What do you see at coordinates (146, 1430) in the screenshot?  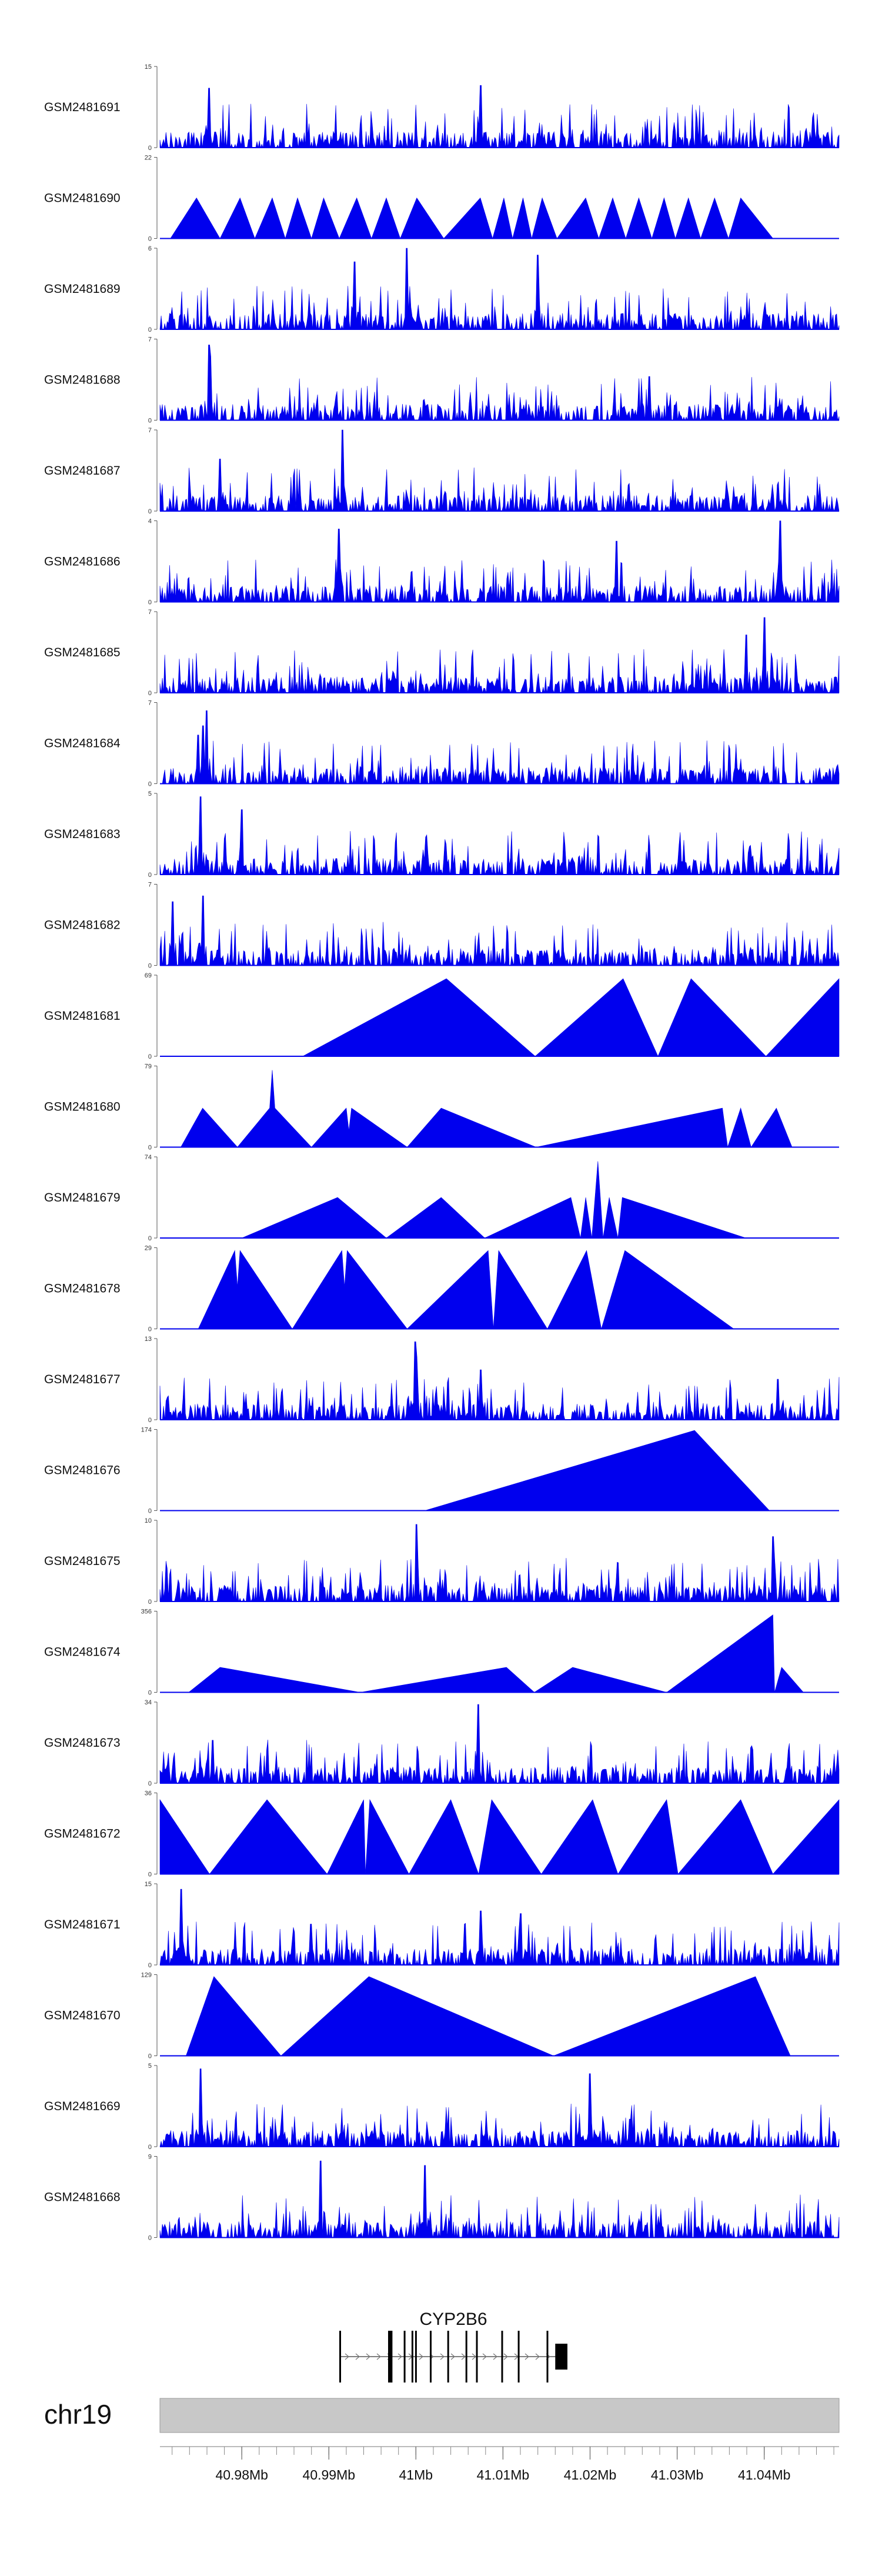 I see `y-max-label: 174` at bounding box center [146, 1430].